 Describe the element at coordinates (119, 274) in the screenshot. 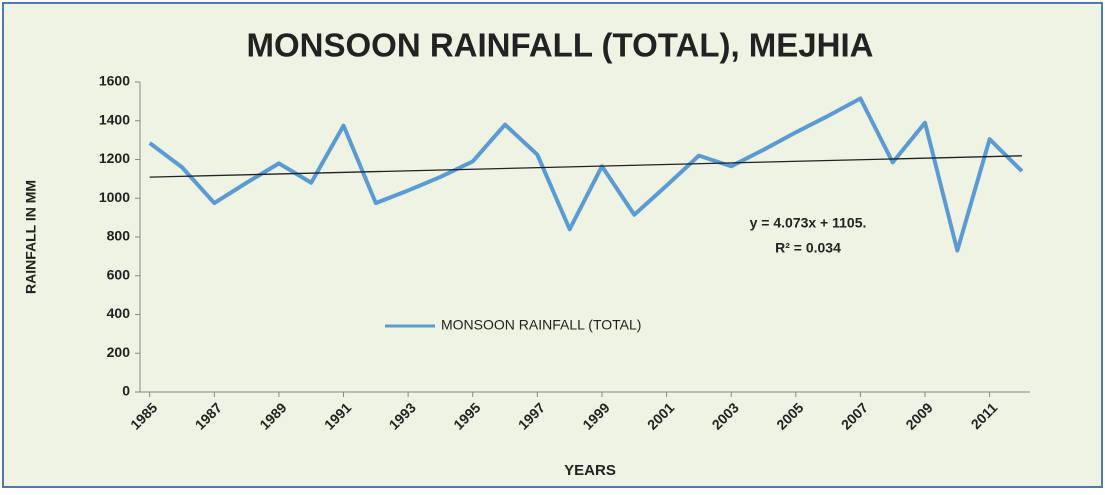

I see `y-tick-label: 600` at that location.